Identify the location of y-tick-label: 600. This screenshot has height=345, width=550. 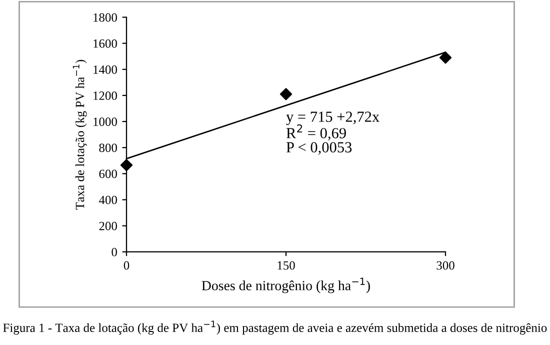
(108, 174).